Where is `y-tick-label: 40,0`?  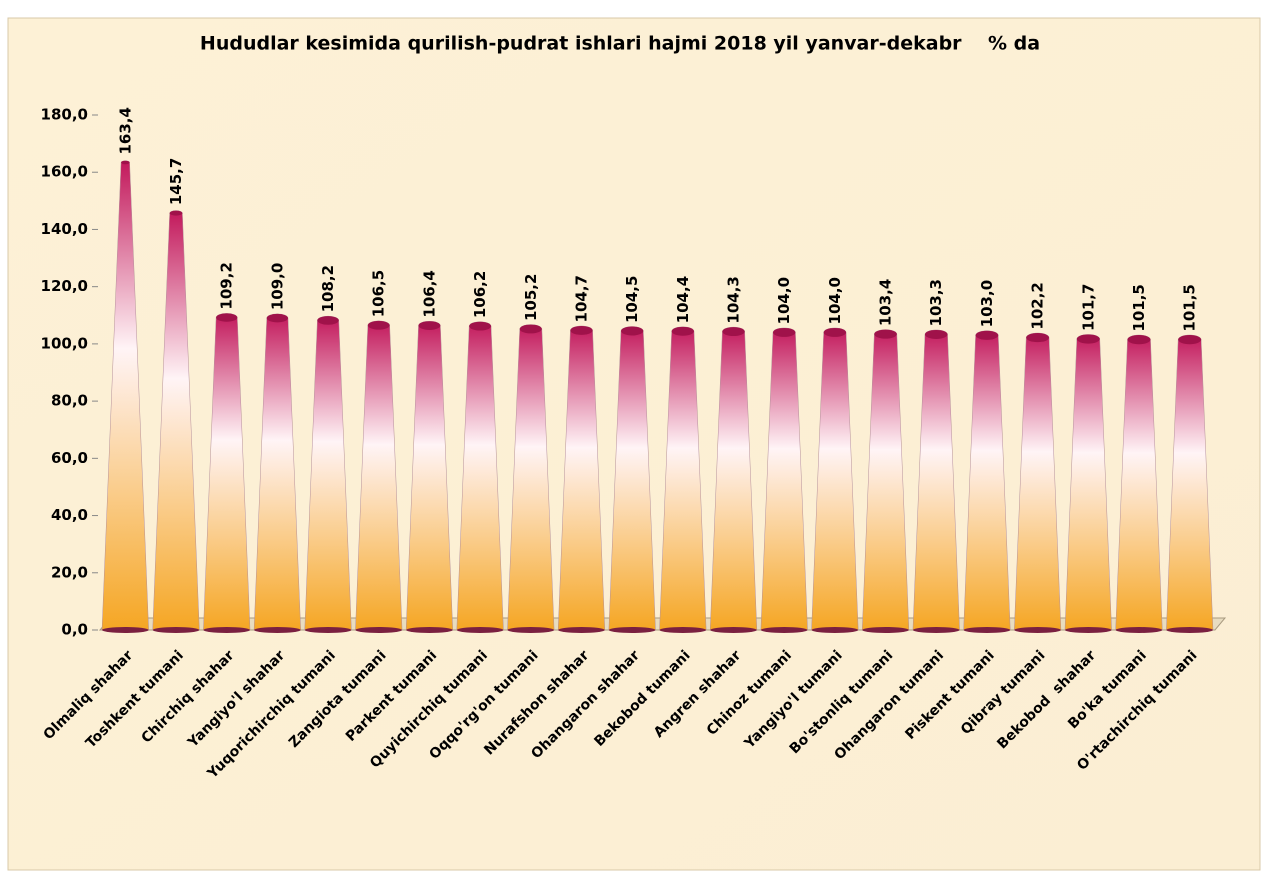 y-tick-label: 40,0 is located at coordinates (69, 515).